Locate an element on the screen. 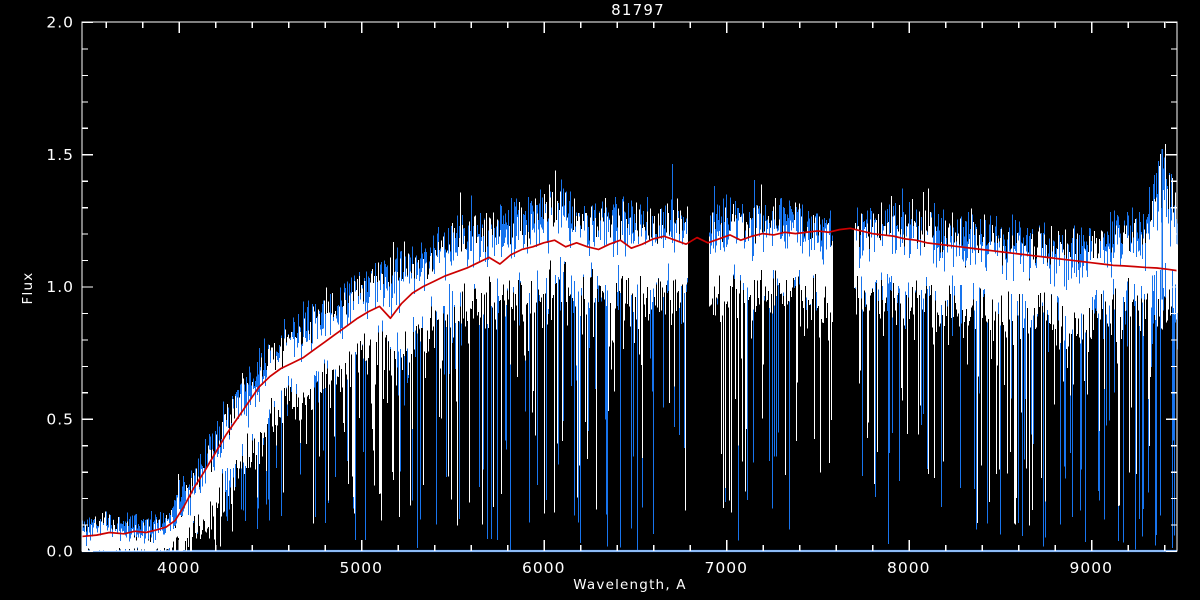 This screenshot has height=600, width=1200. y-axis-label: Flux is located at coordinates (28, 288).